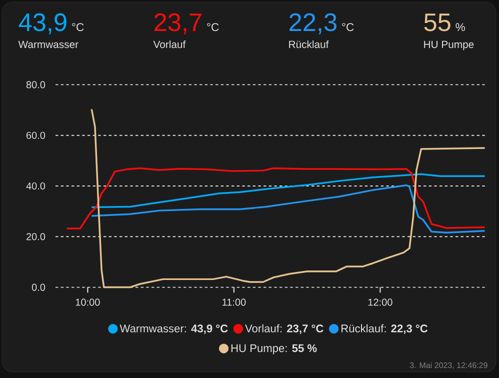 The width and height of the screenshot is (499, 378). Describe the element at coordinates (385, 329) in the screenshot. I see `legend-label: Rücklauf: 22,3 °C` at that location.